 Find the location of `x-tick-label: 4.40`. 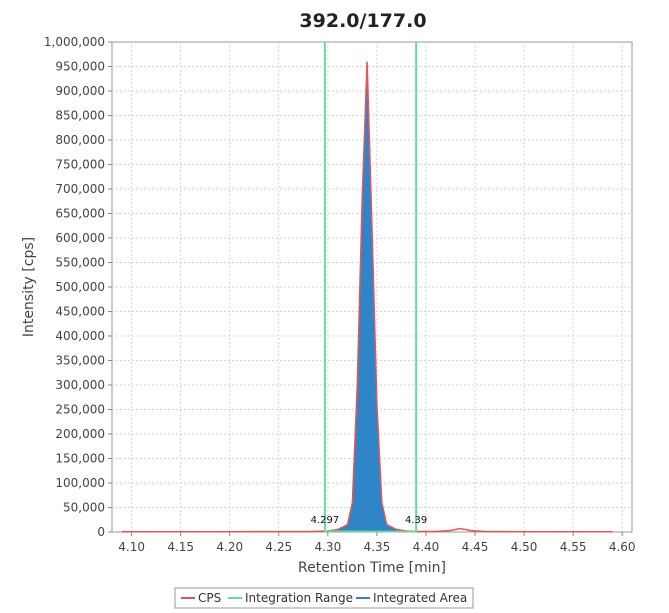

x-tick-label: 4.40 is located at coordinates (426, 547).